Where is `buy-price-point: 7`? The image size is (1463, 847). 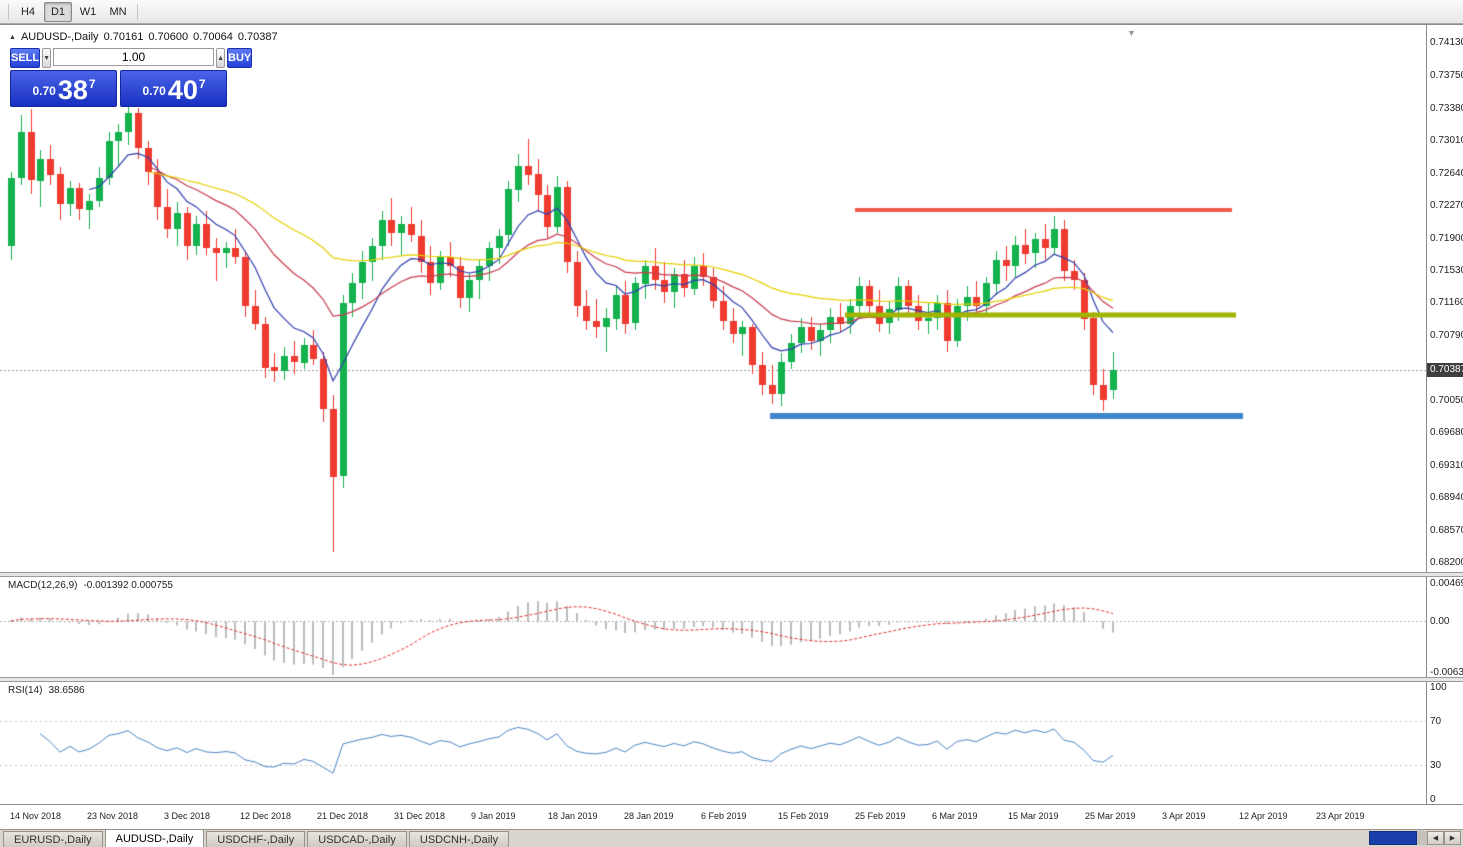 buy-price-point: 7 is located at coordinates (202, 84).